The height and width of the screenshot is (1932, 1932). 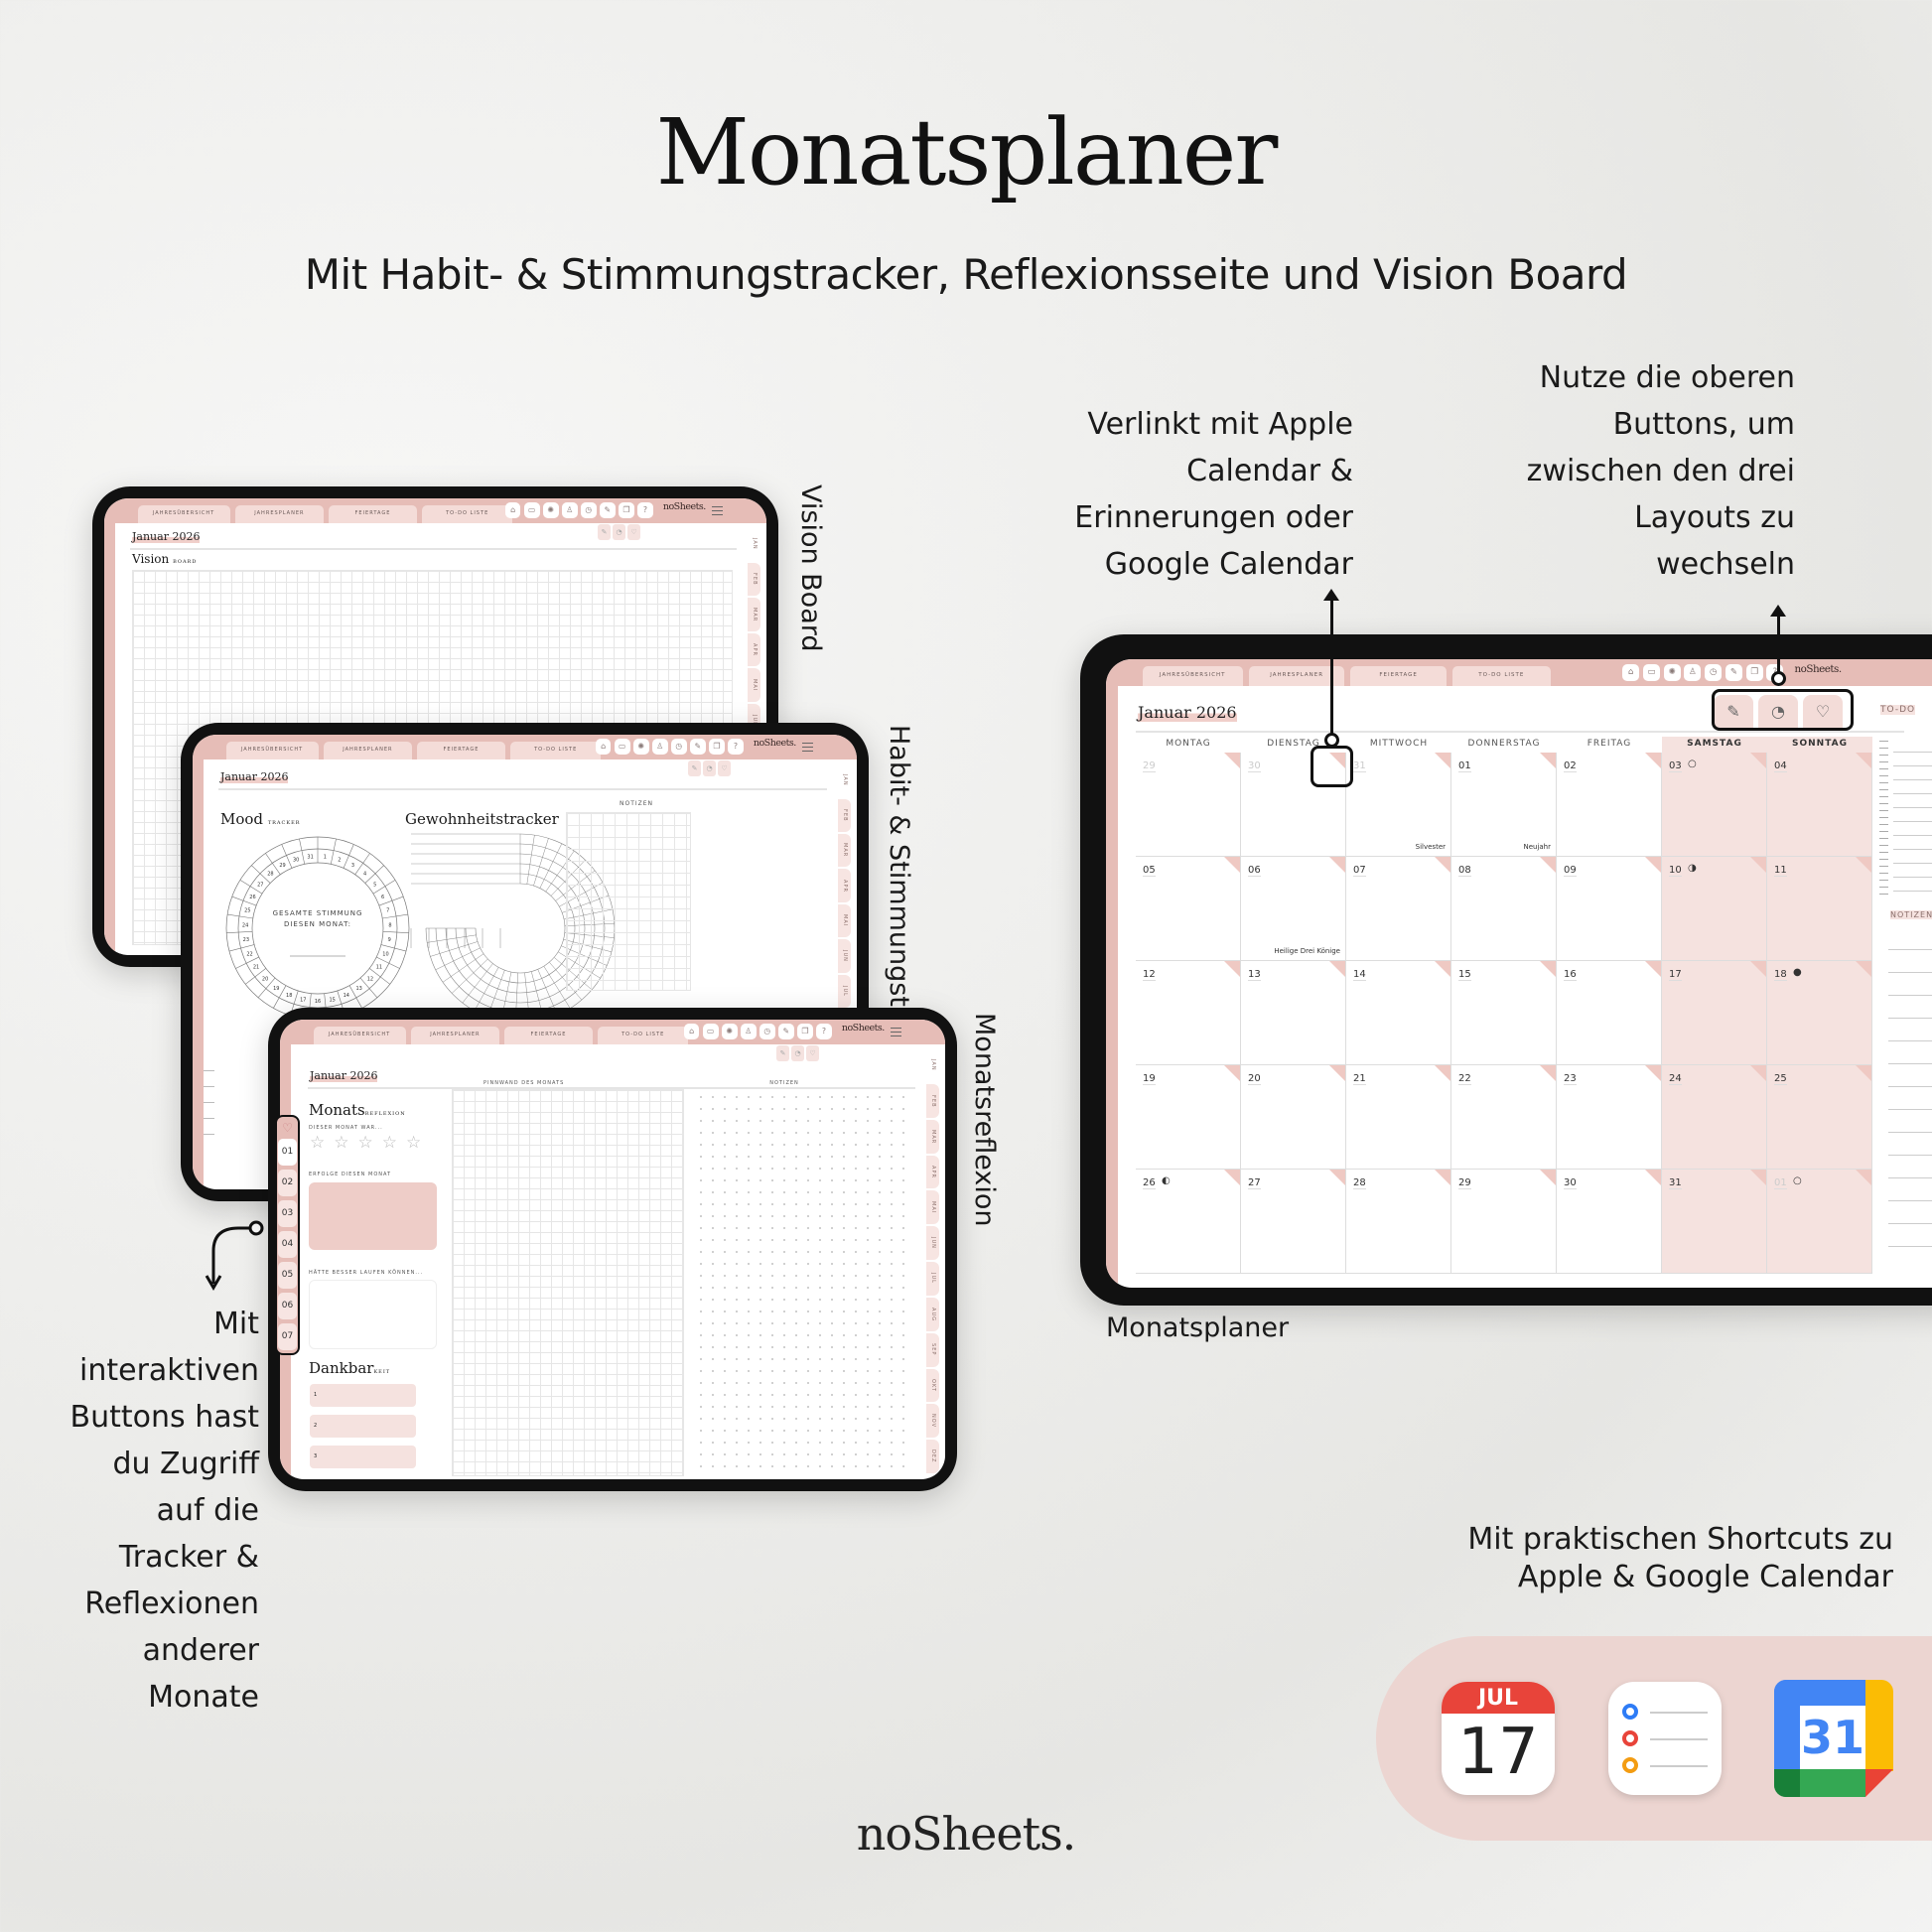 What do you see at coordinates (568, 1282) in the screenshot?
I see `pinboard-grid` at bounding box center [568, 1282].